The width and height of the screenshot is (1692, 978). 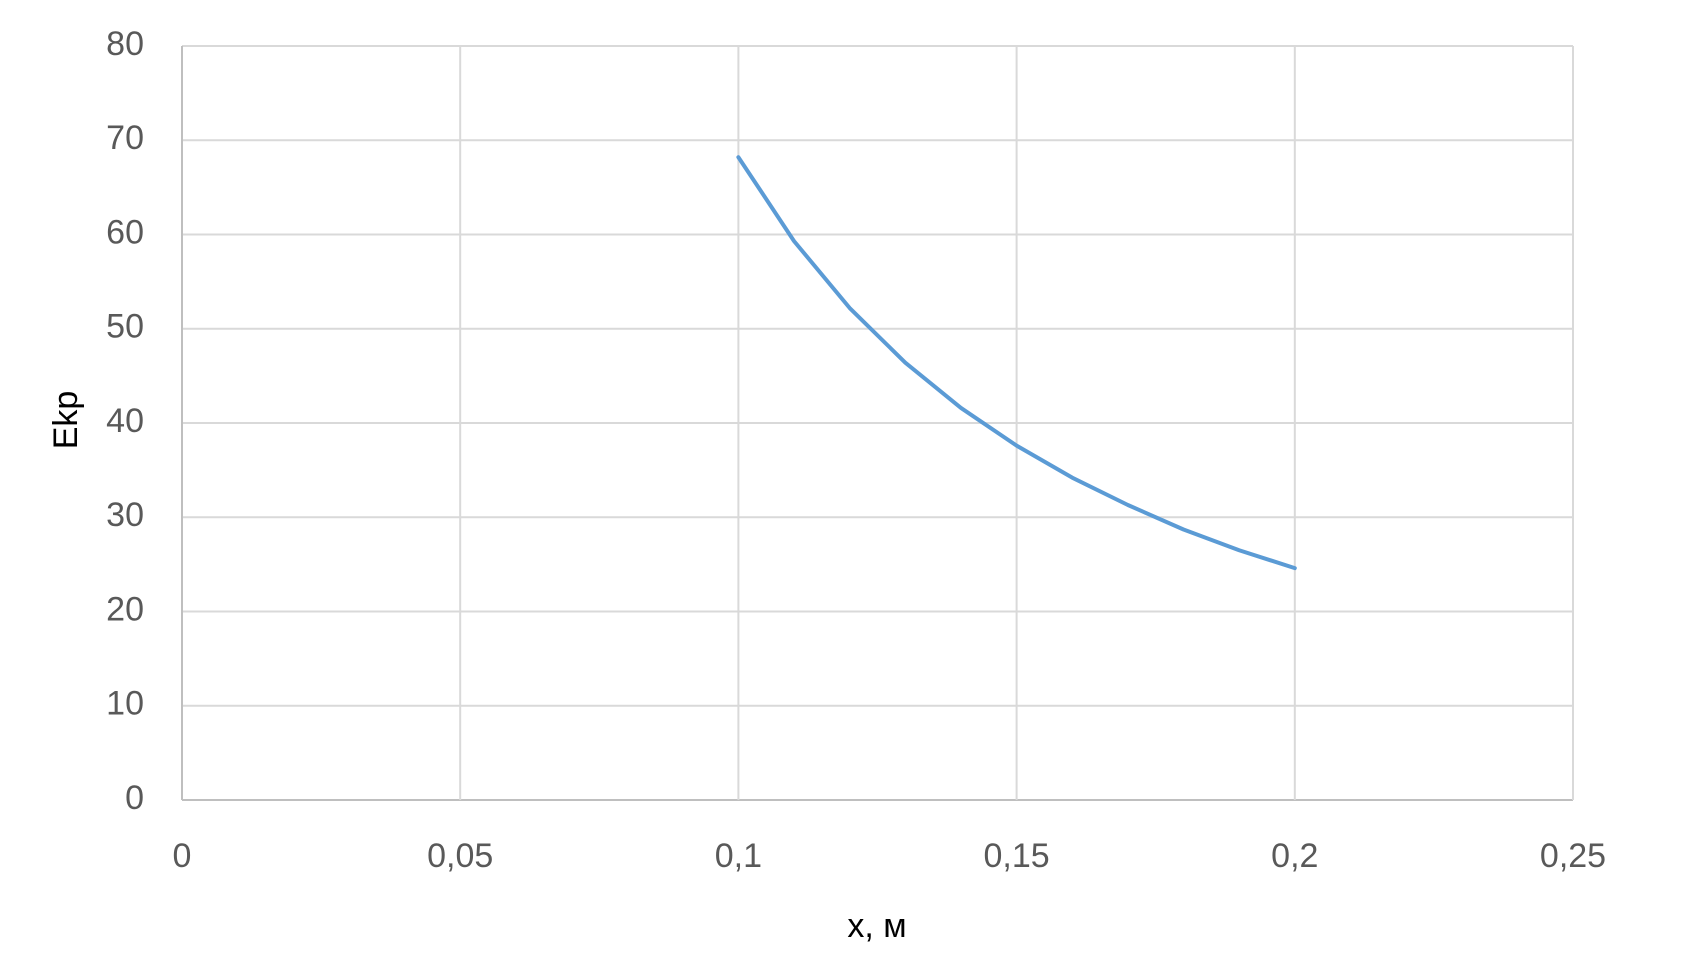 I want to click on y-axis-title: Ekp, so click(x=66, y=420).